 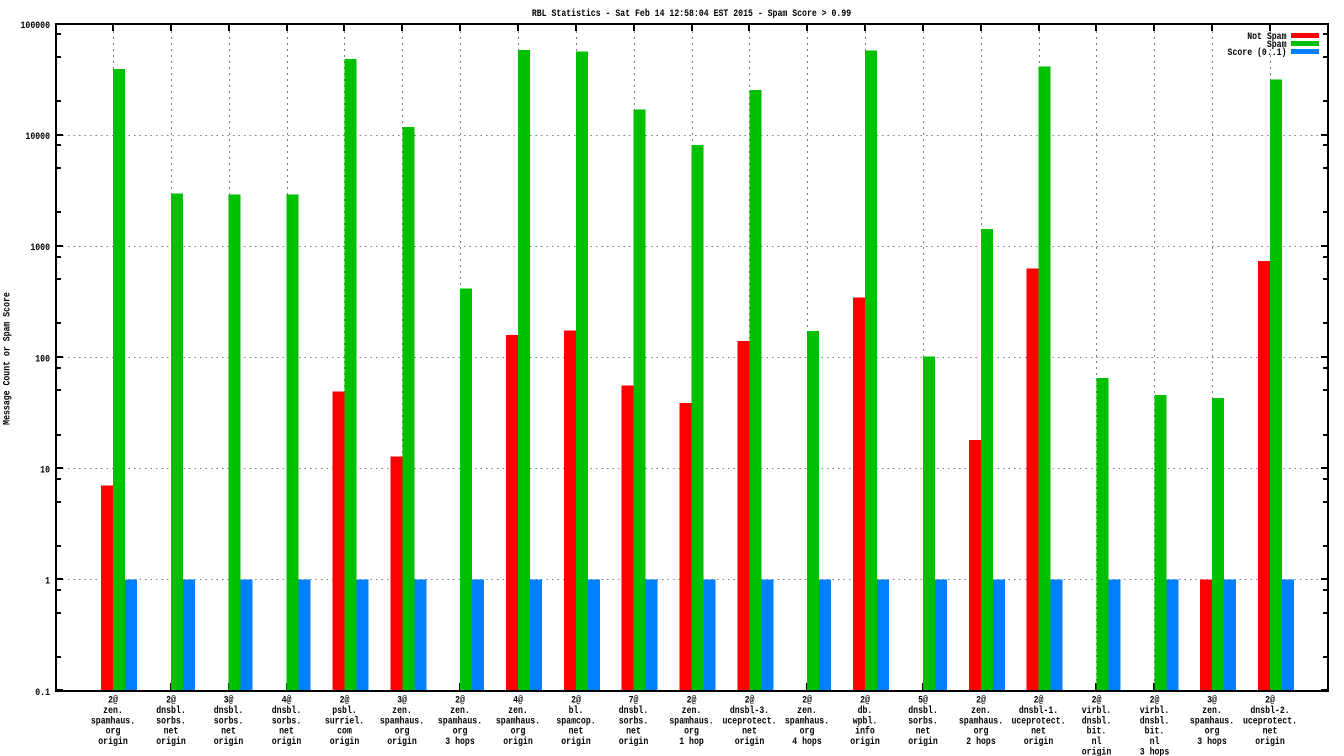 I want to click on svg-text: Message Count or Spam Score, so click(x=7, y=358).